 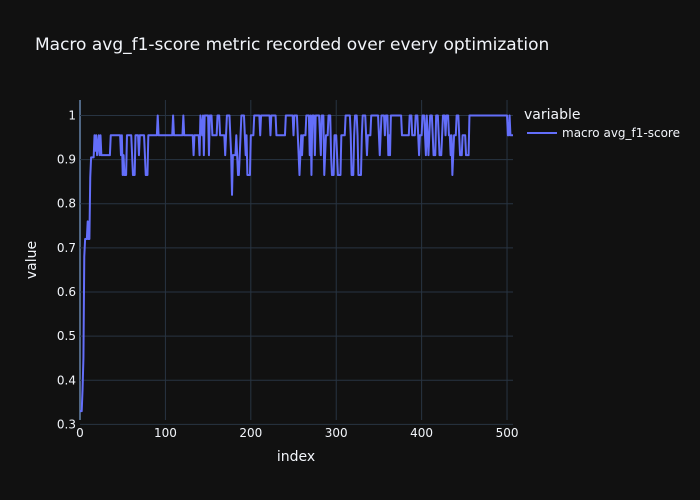 I want to click on legend-item-label: macro avg_f1-score, so click(x=621, y=133).